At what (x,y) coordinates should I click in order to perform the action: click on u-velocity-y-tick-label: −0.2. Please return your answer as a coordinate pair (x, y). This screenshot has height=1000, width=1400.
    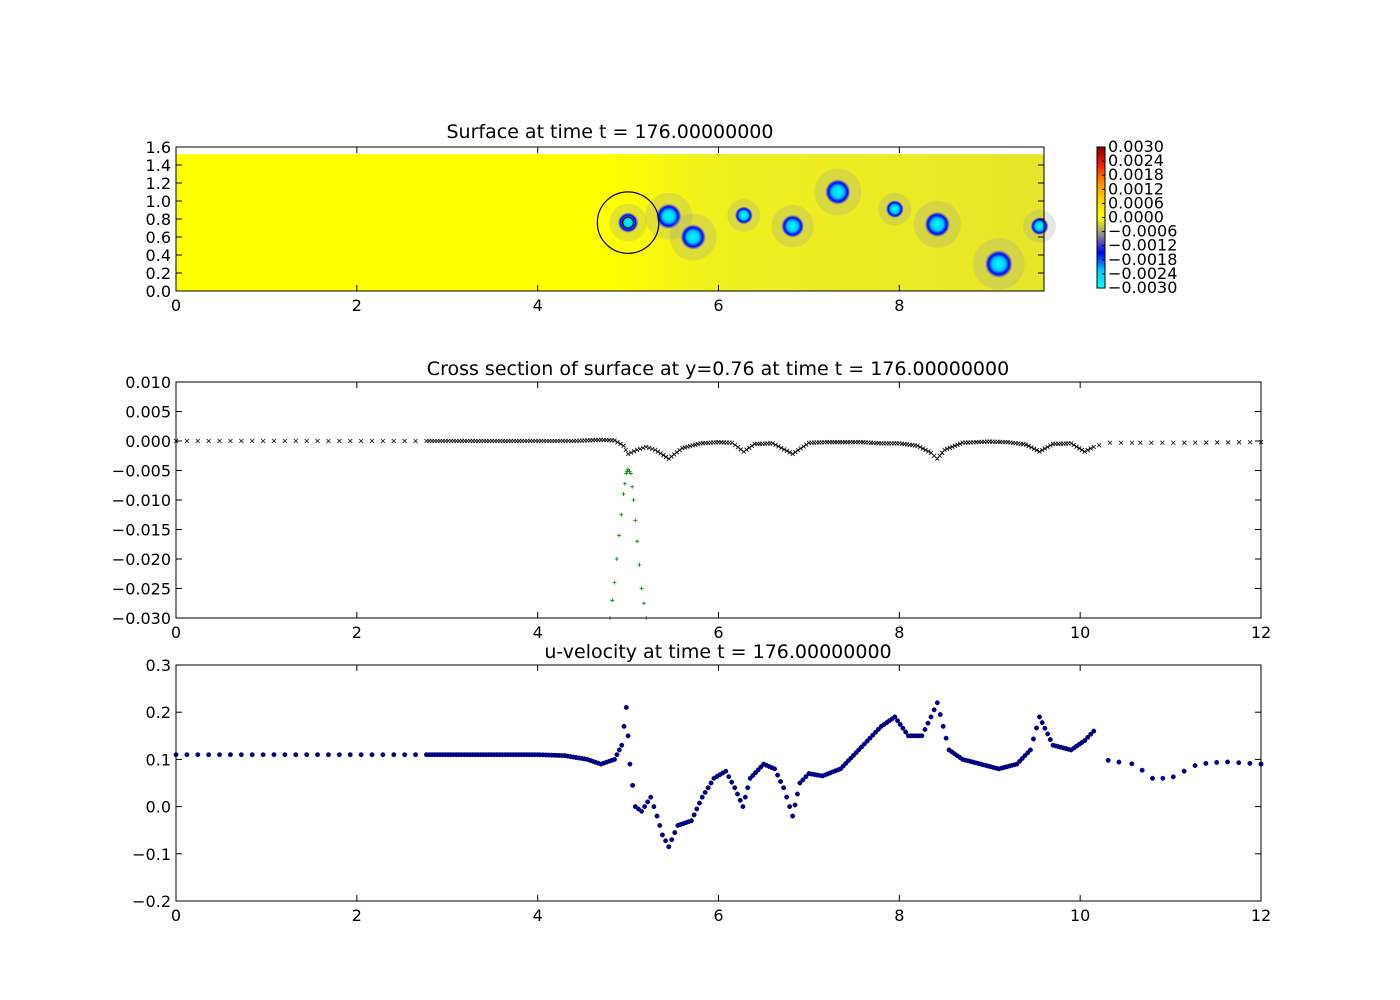
    Looking at the image, I should click on (151, 901).